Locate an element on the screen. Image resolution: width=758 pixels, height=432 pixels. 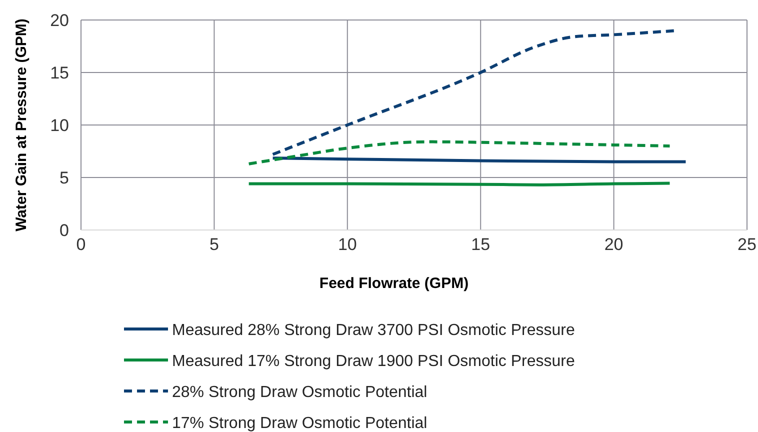
x-tick-label: 10 is located at coordinates (347, 244).